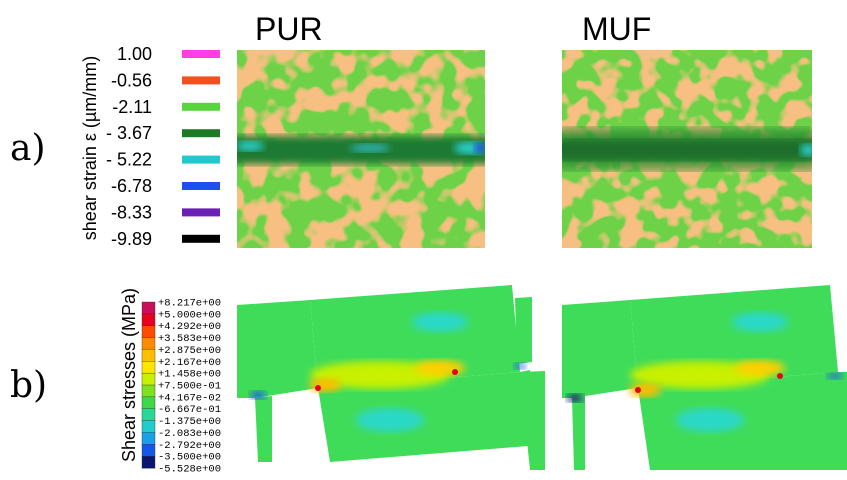 Image resolution: width=847 pixels, height=480 pixels. I want to click on colorbar-label: -1.375e+00, so click(189, 422).